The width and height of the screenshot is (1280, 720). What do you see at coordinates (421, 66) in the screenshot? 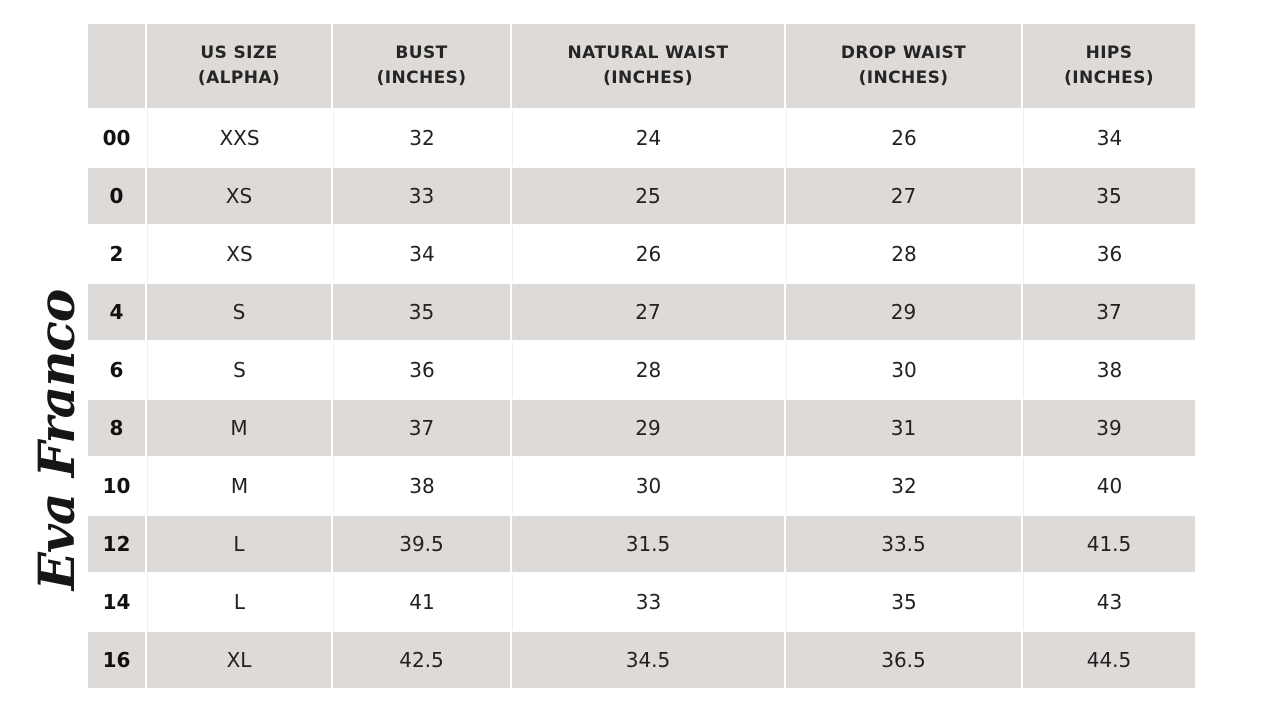
I see `header-bust: BUST (INCHES)` at bounding box center [421, 66].